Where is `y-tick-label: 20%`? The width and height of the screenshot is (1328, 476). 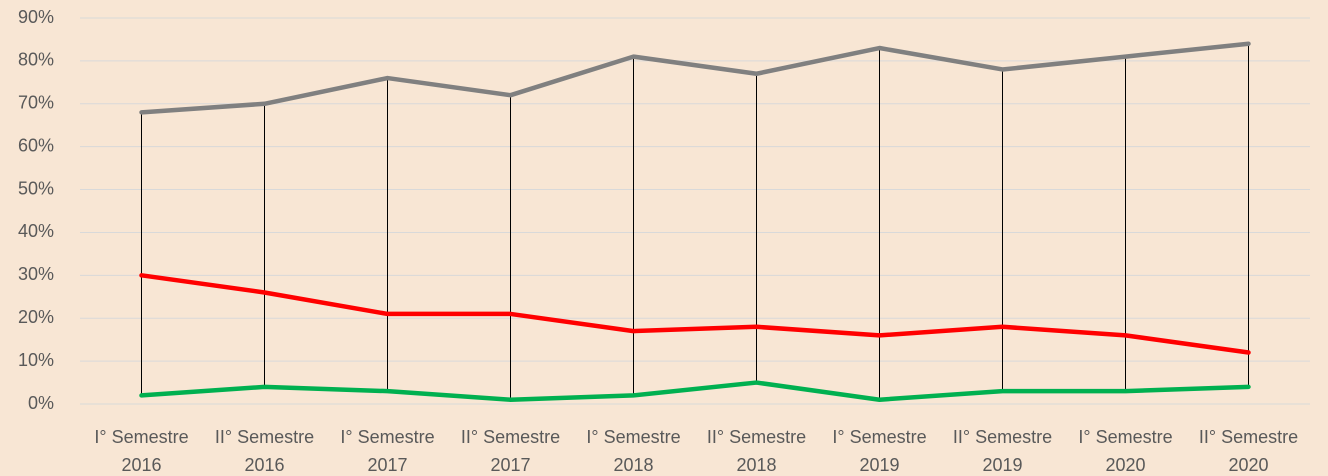 y-tick-label: 20% is located at coordinates (36, 317).